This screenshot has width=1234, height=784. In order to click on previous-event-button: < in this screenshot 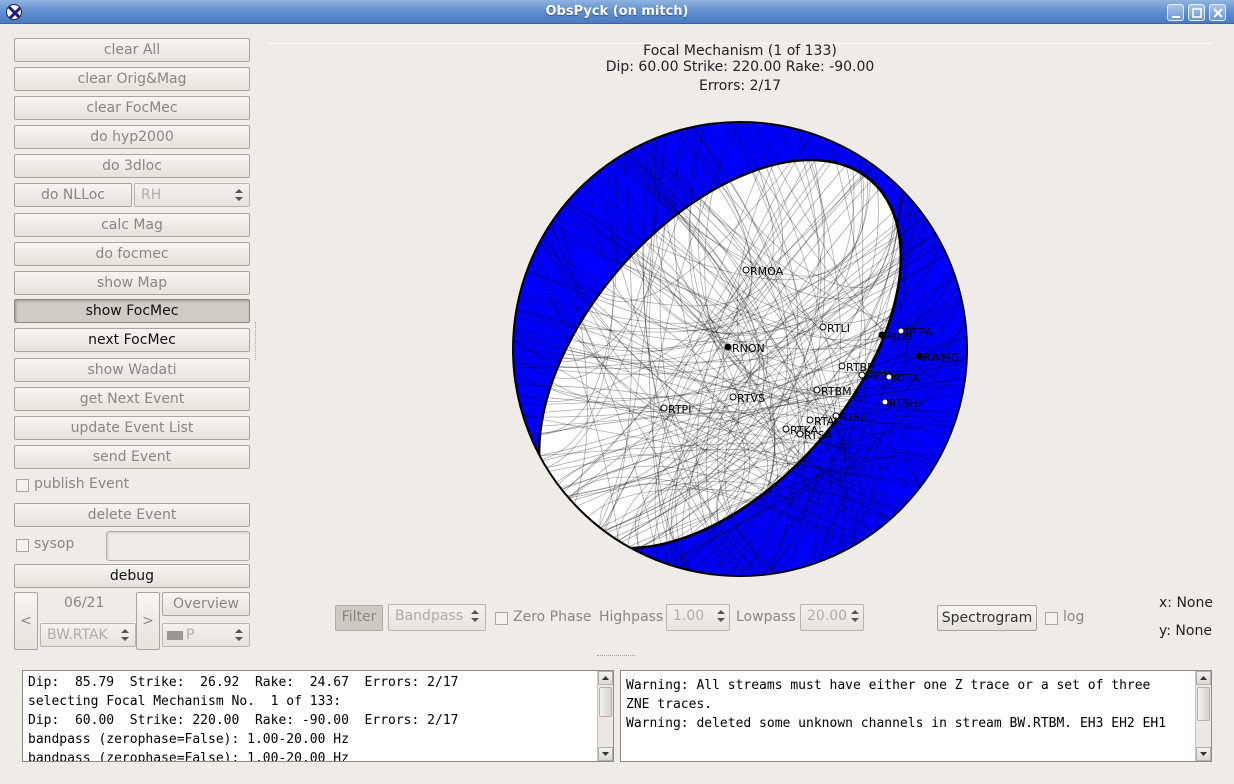, I will do `click(26, 621)`.